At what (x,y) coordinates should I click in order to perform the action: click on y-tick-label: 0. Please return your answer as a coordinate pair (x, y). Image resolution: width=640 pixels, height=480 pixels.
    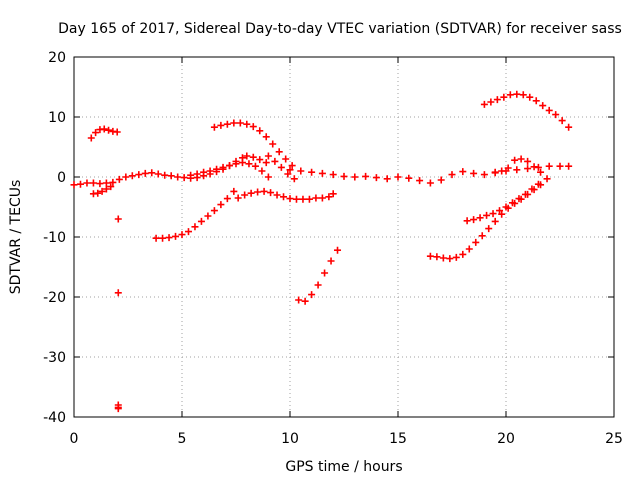
    Looking at the image, I should click on (61, 178).